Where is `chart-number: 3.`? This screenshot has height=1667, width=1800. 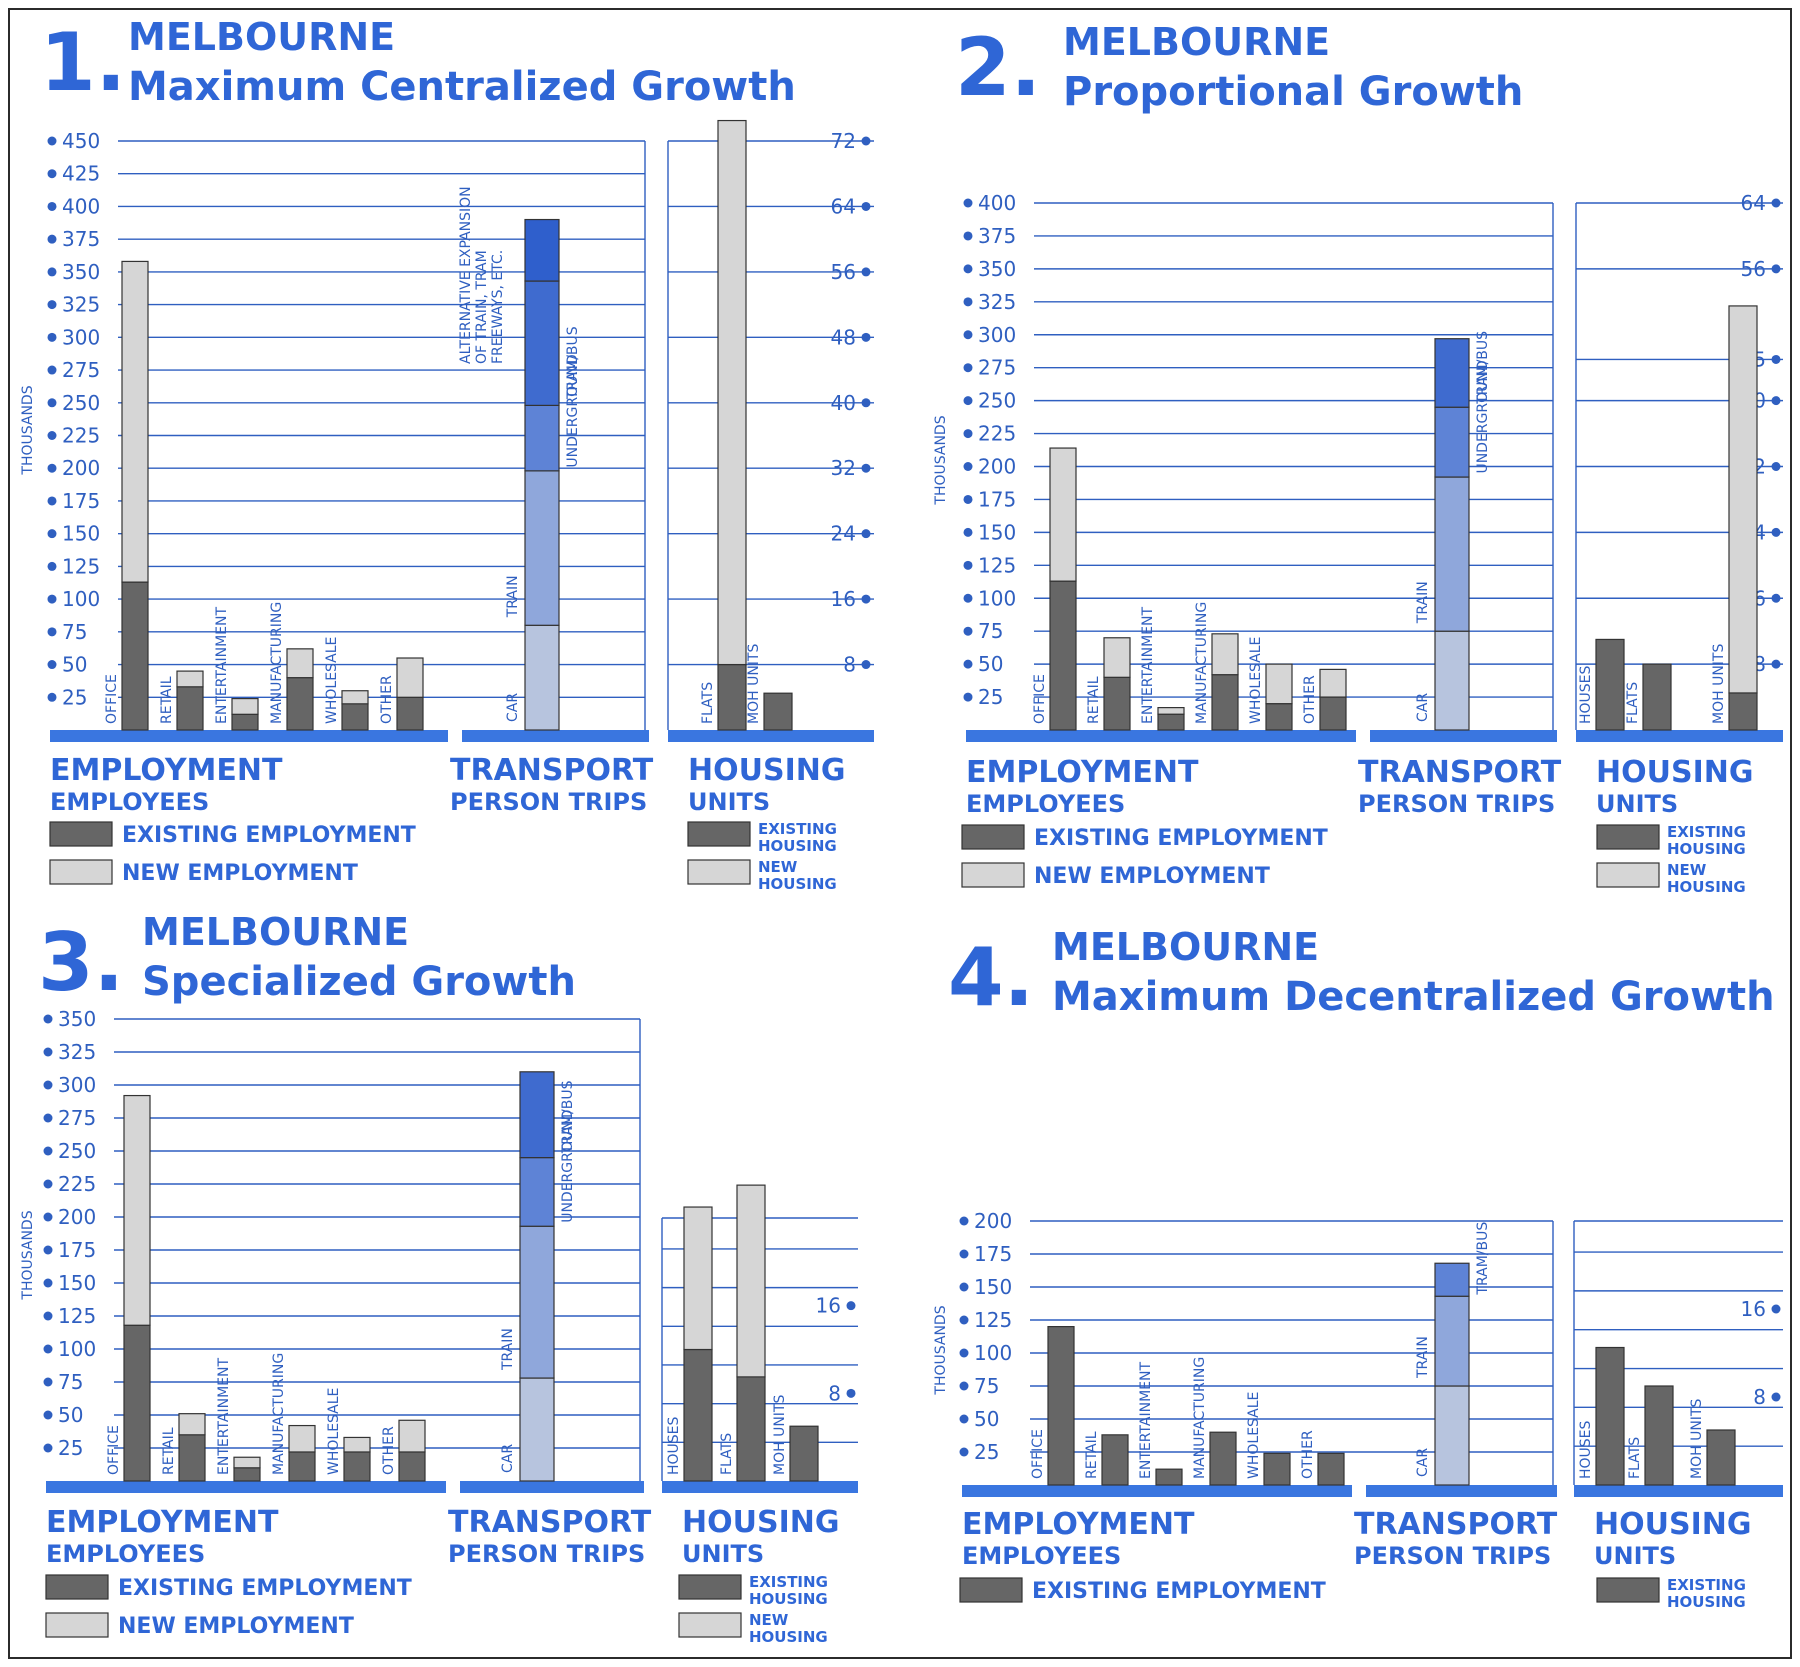 chart-number: 3. is located at coordinates (81, 962).